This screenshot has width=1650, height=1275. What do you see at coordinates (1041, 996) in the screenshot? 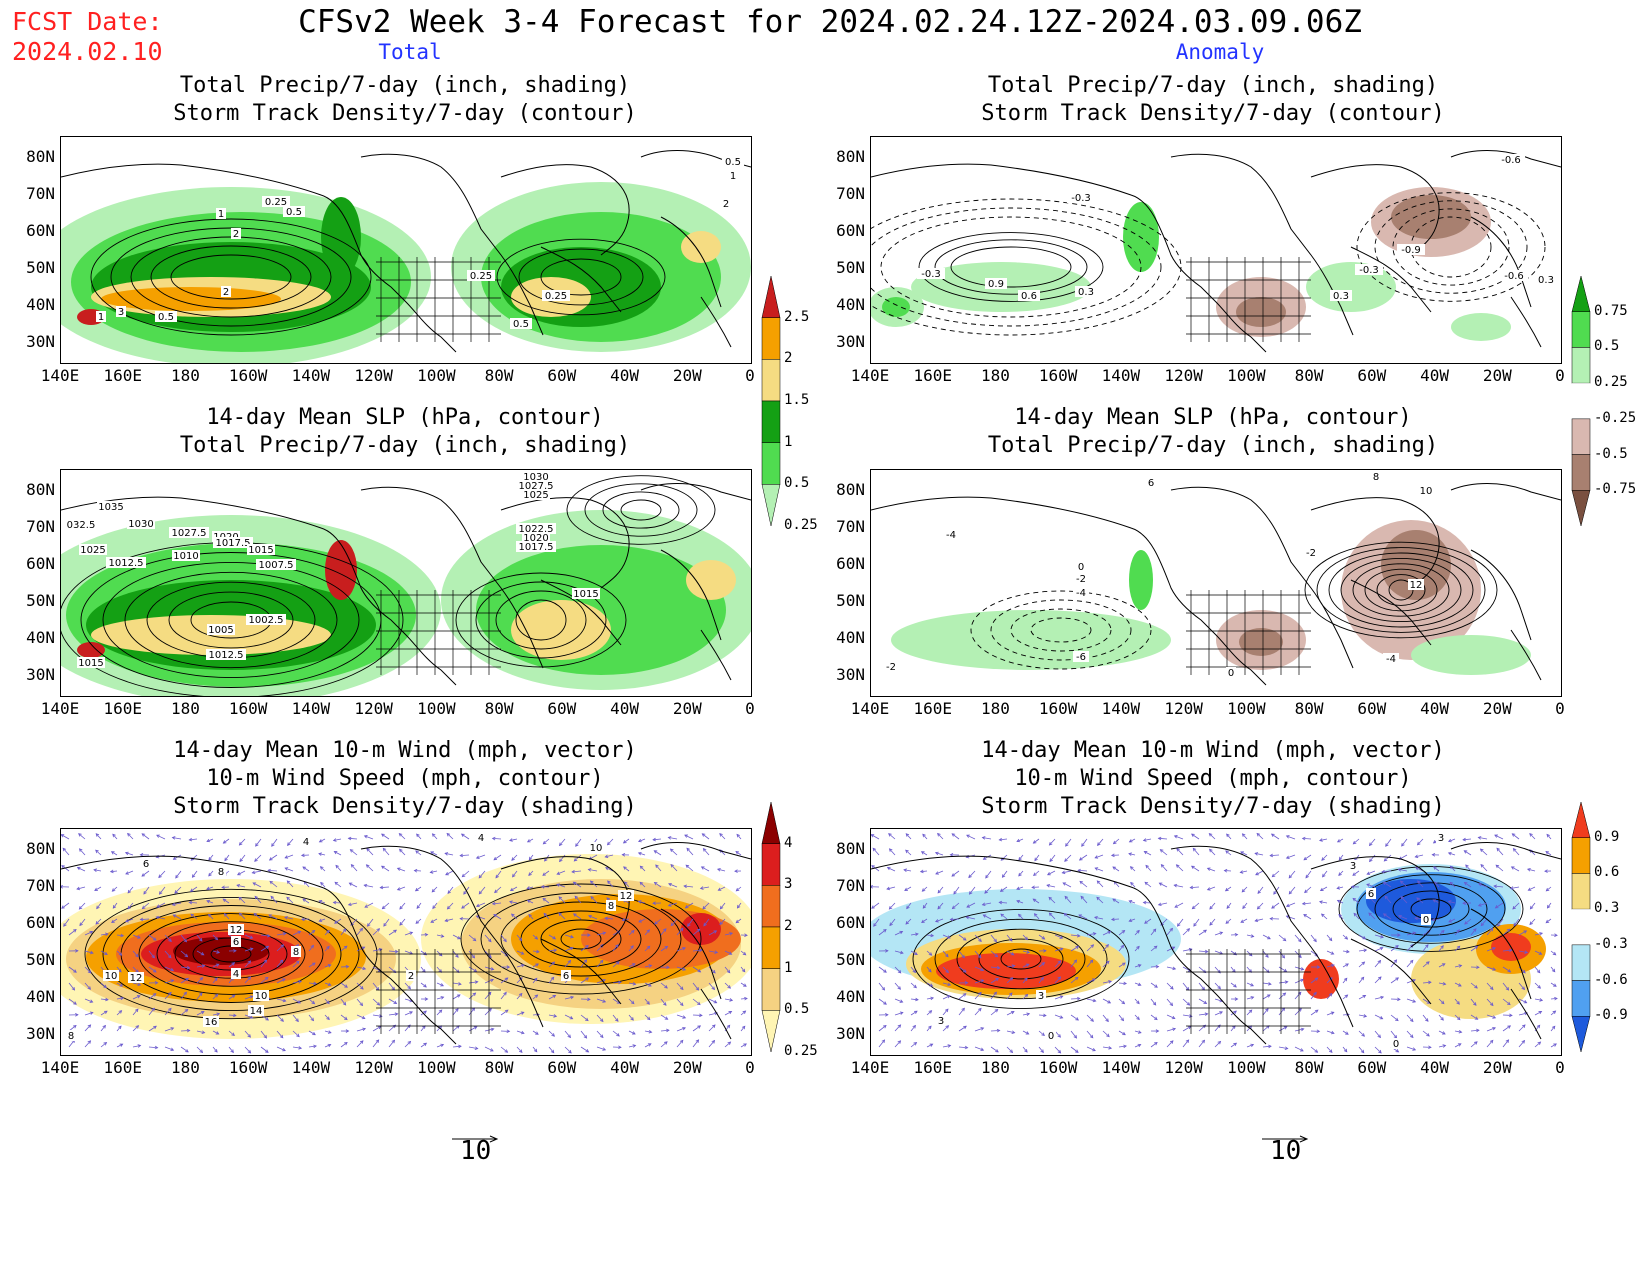
I see `p6-contour-label: 3` at bounding box center [1041, 996].